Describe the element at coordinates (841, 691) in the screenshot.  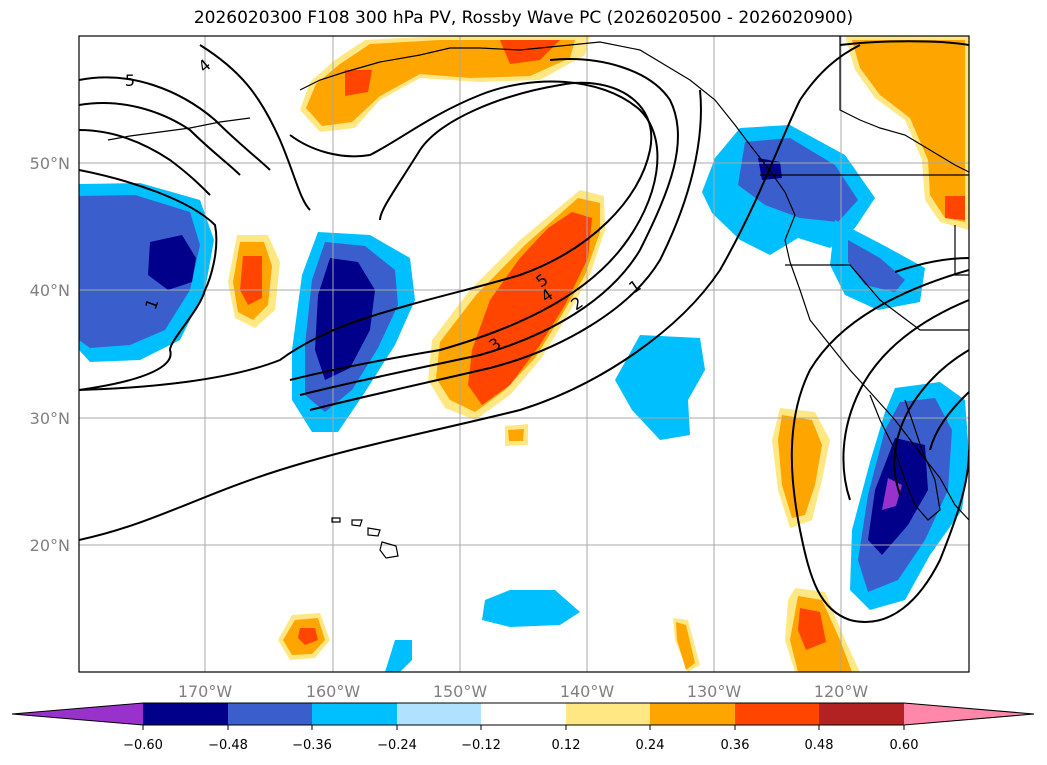
I see `lon-label: 120°W` at that location.